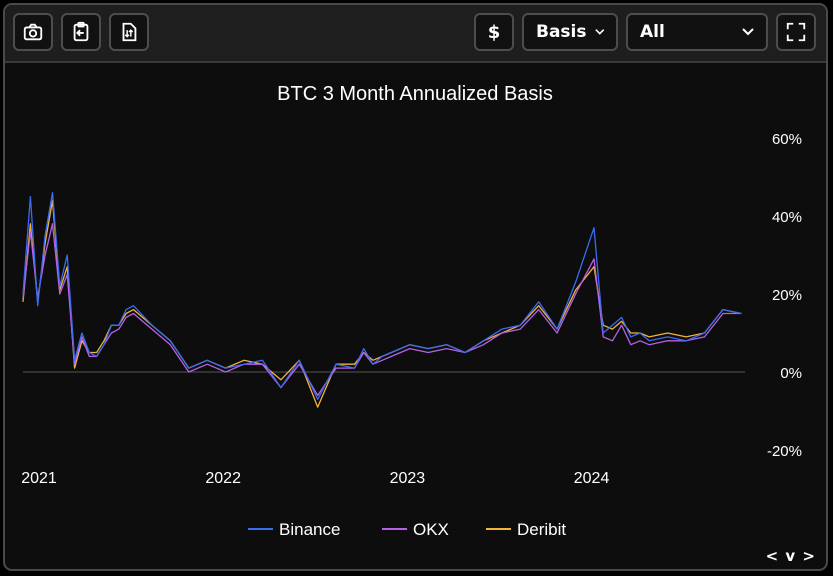  Describe the element at coordinates (784, 451) in the screenshot. I see `y-tick-label: -20%` at that location.